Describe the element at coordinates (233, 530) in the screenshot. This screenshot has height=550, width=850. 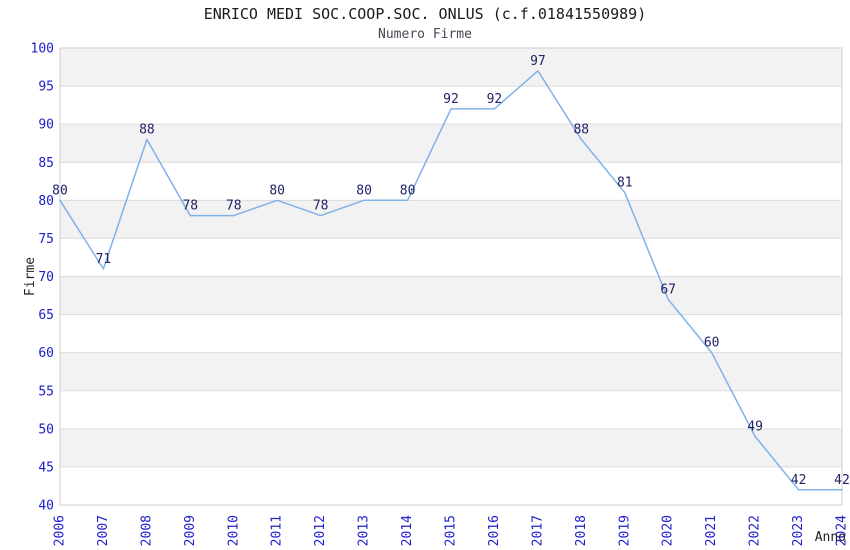
I see `x-tick-label: 2010` at that location.